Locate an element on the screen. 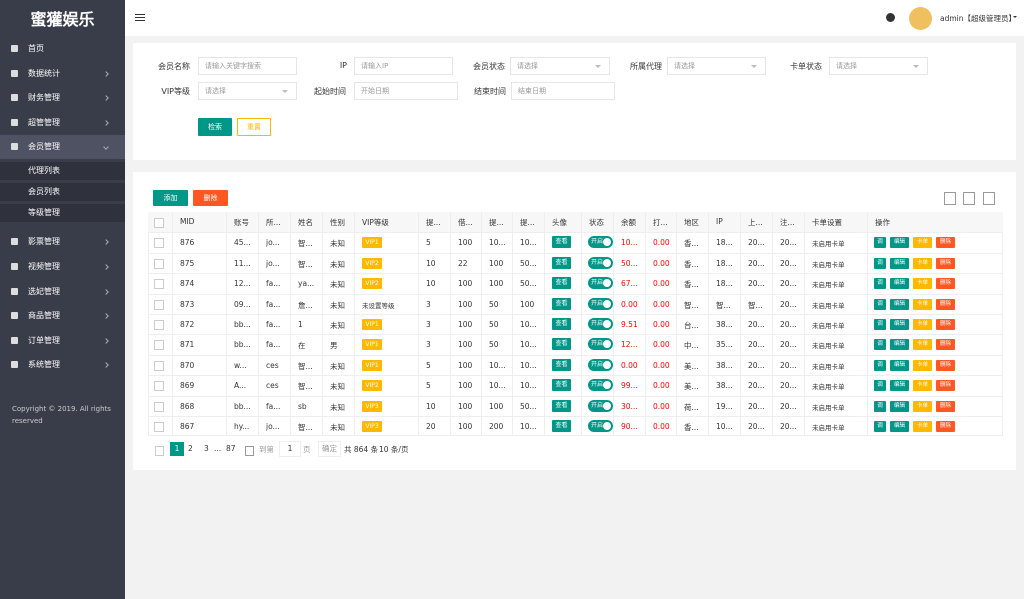  submenu-item: 代理列表 is located at coordinates (62, 171).